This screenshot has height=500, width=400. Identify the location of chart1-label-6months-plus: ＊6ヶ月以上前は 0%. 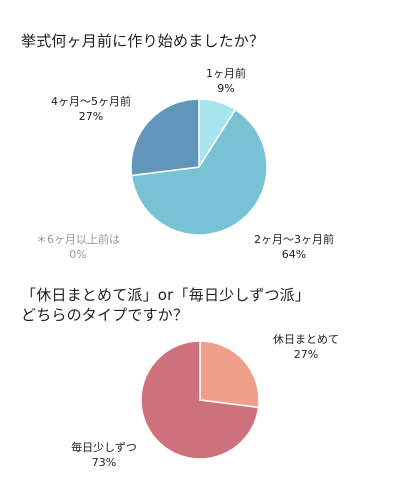
(78, 247).